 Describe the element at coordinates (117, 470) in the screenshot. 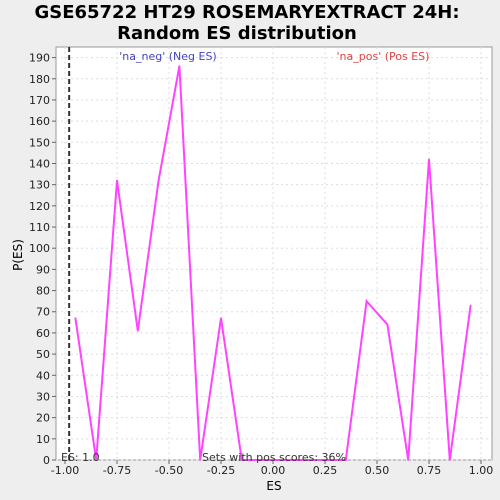

I see `x-tick-label: -0.75` at that location.